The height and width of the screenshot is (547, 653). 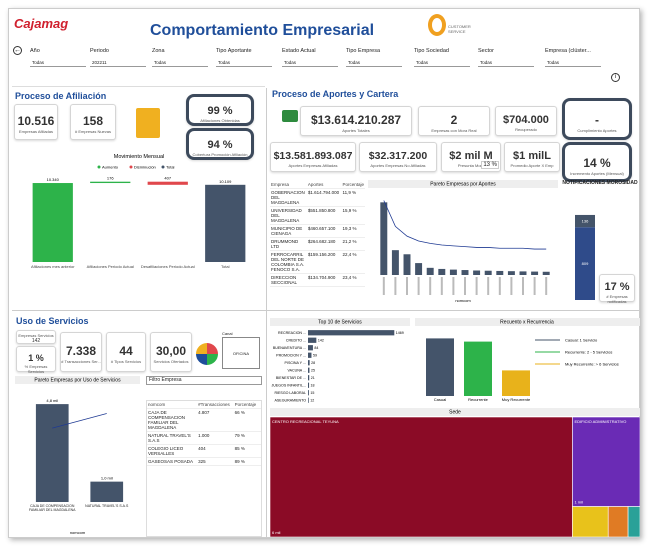 I want to click on legend-label: Total, so click(x=170, y=167).